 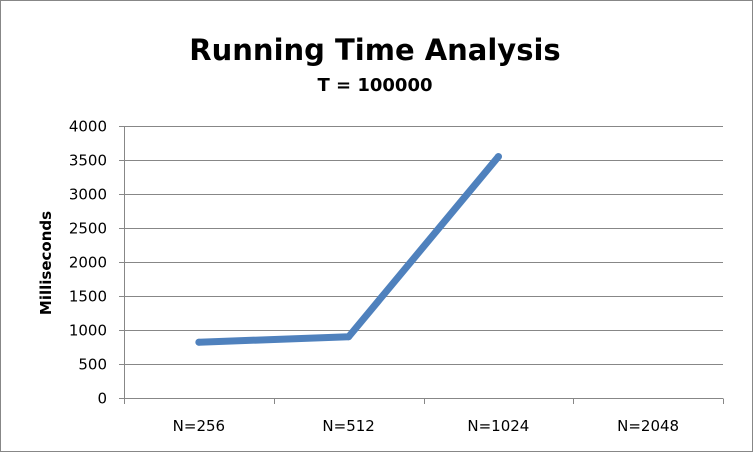 I want to click on y-tick-label: 2500, so click(x=88, y=229).